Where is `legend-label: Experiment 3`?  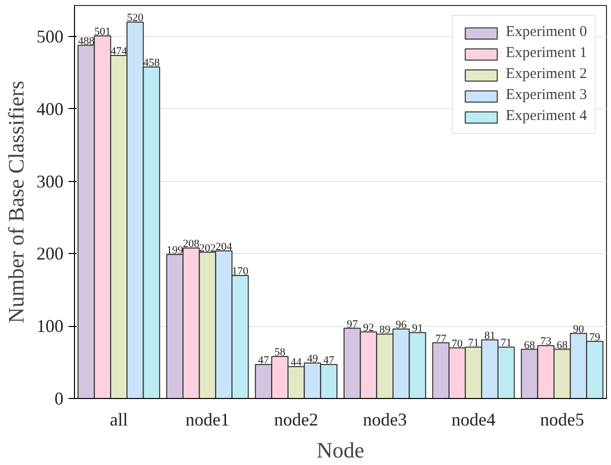 legend-label: Experiment 3 is located at coordinates (546, 95).